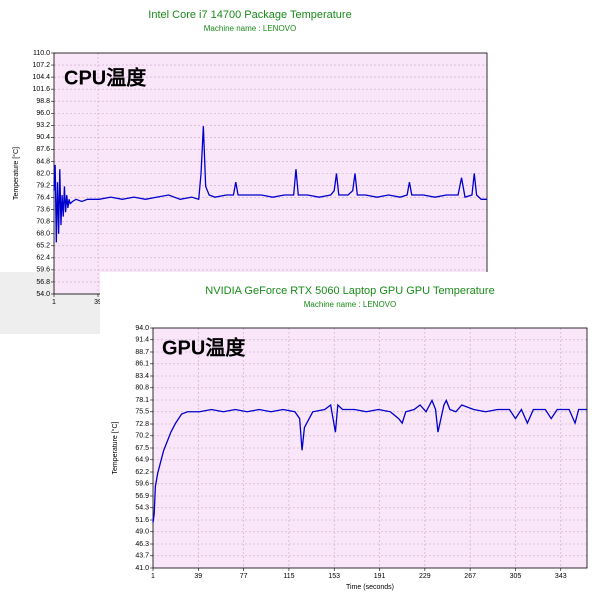  I want to click on y-tick-label: 87.6, so click(43, 149).